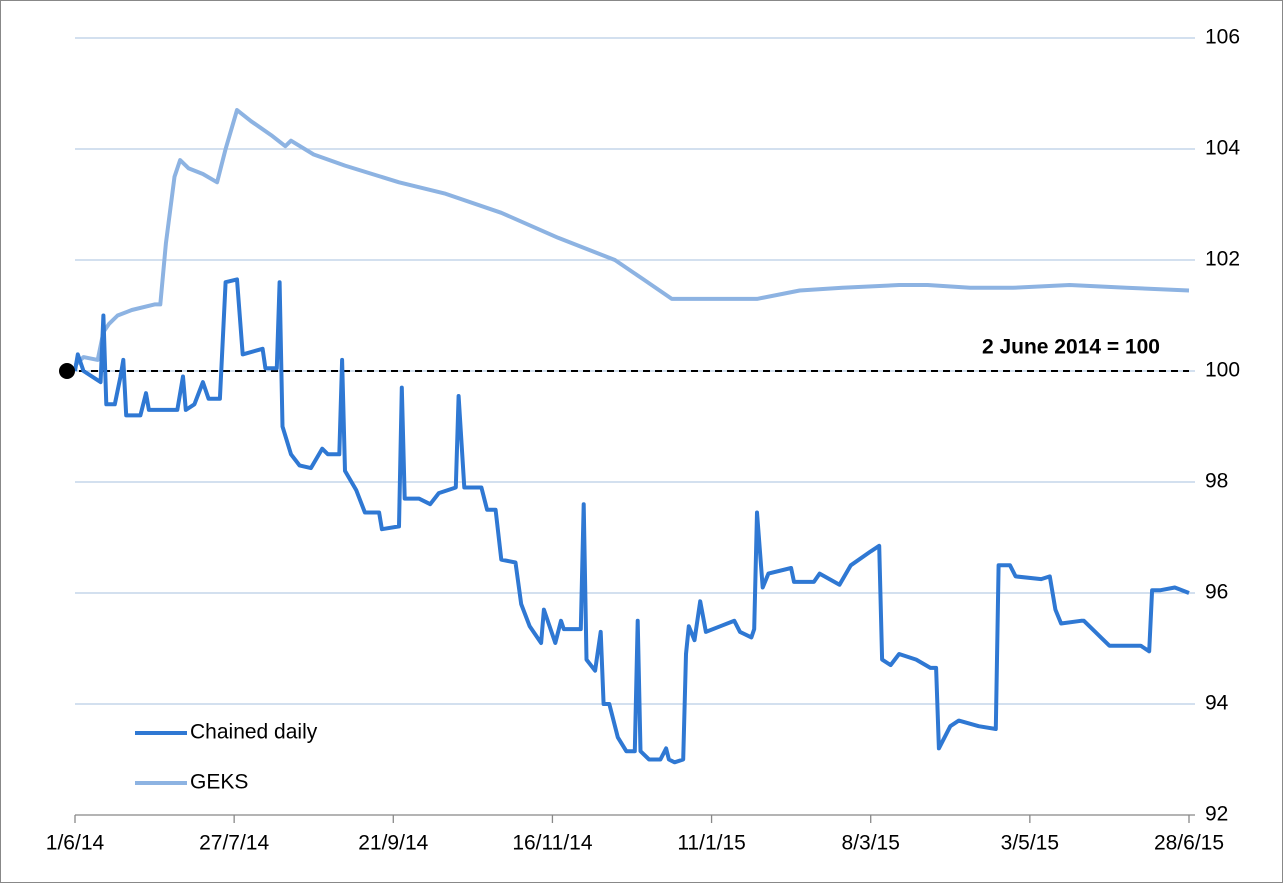  I want to click on y-tick-label: 92, so click(1216, 814).